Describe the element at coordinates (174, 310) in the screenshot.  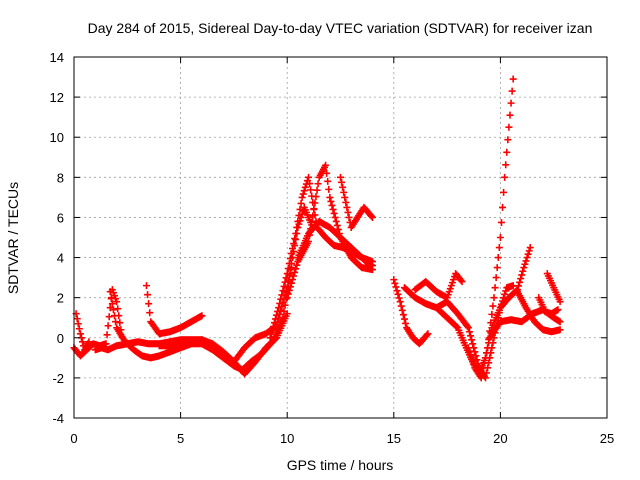
I see `series-arc-e` at that location.